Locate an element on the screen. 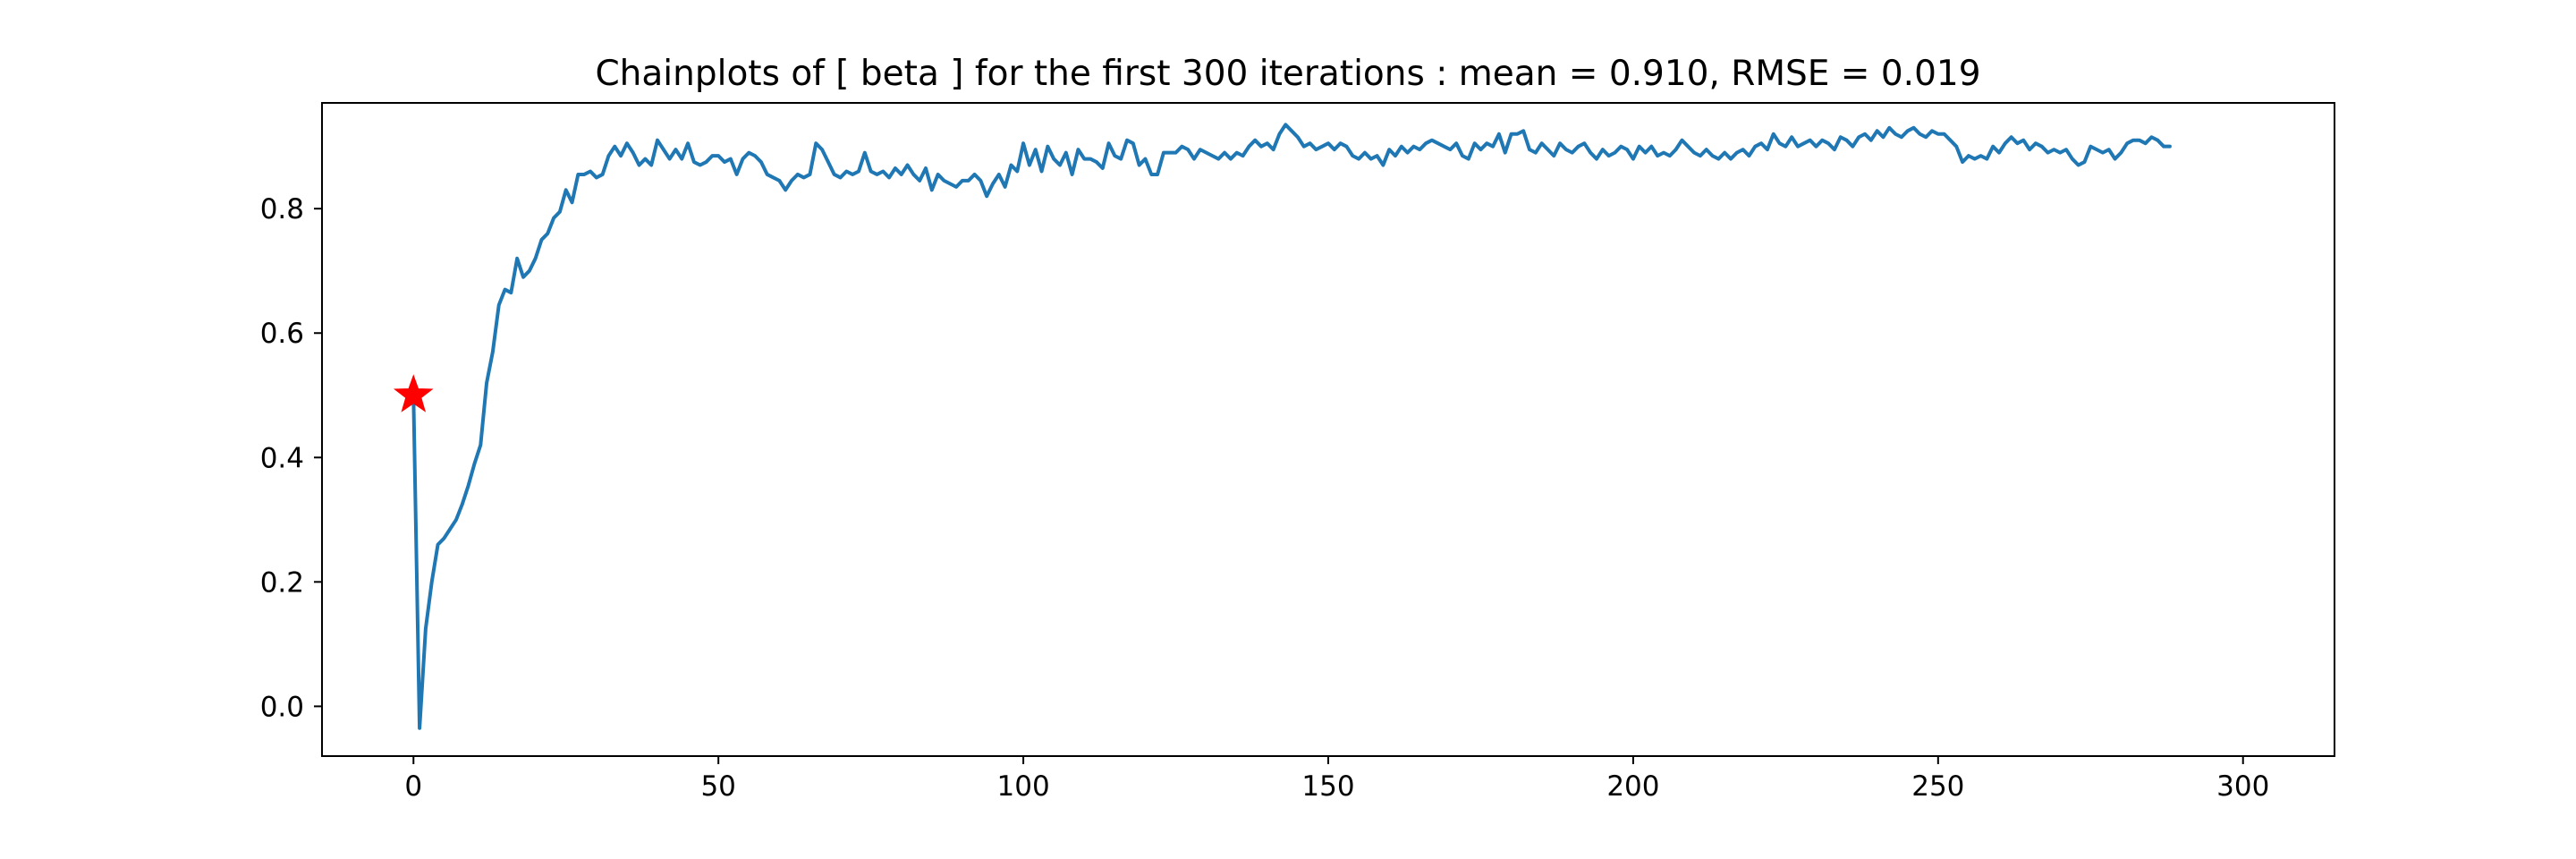 Image resolution: width=2576 pixels, height=859 pixels. y-tick-label: 0.4 is located at coordinates (282, 458).